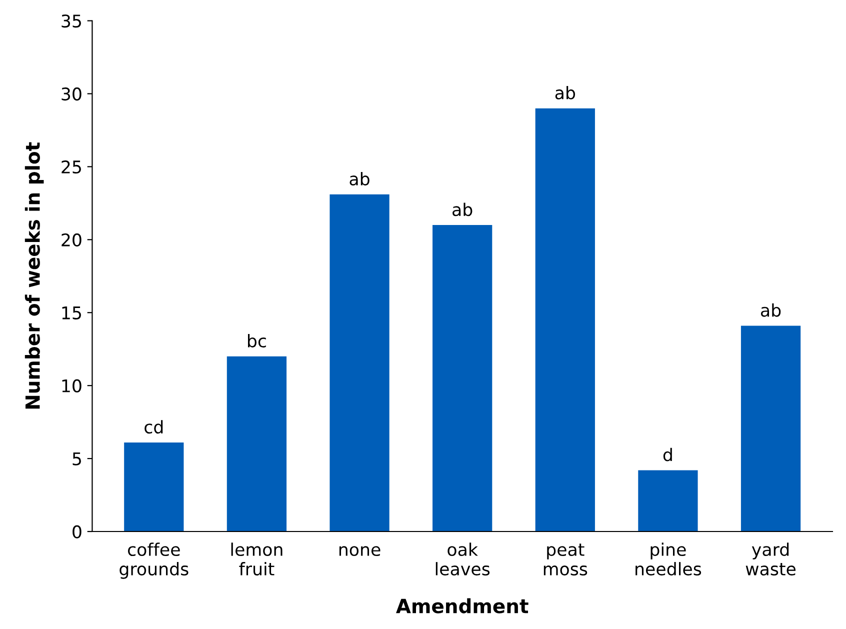  What do you see at coordinates (72, 239) in the screenshot?
I see `y-tick-label: 20` at bounding box center [72, 239].